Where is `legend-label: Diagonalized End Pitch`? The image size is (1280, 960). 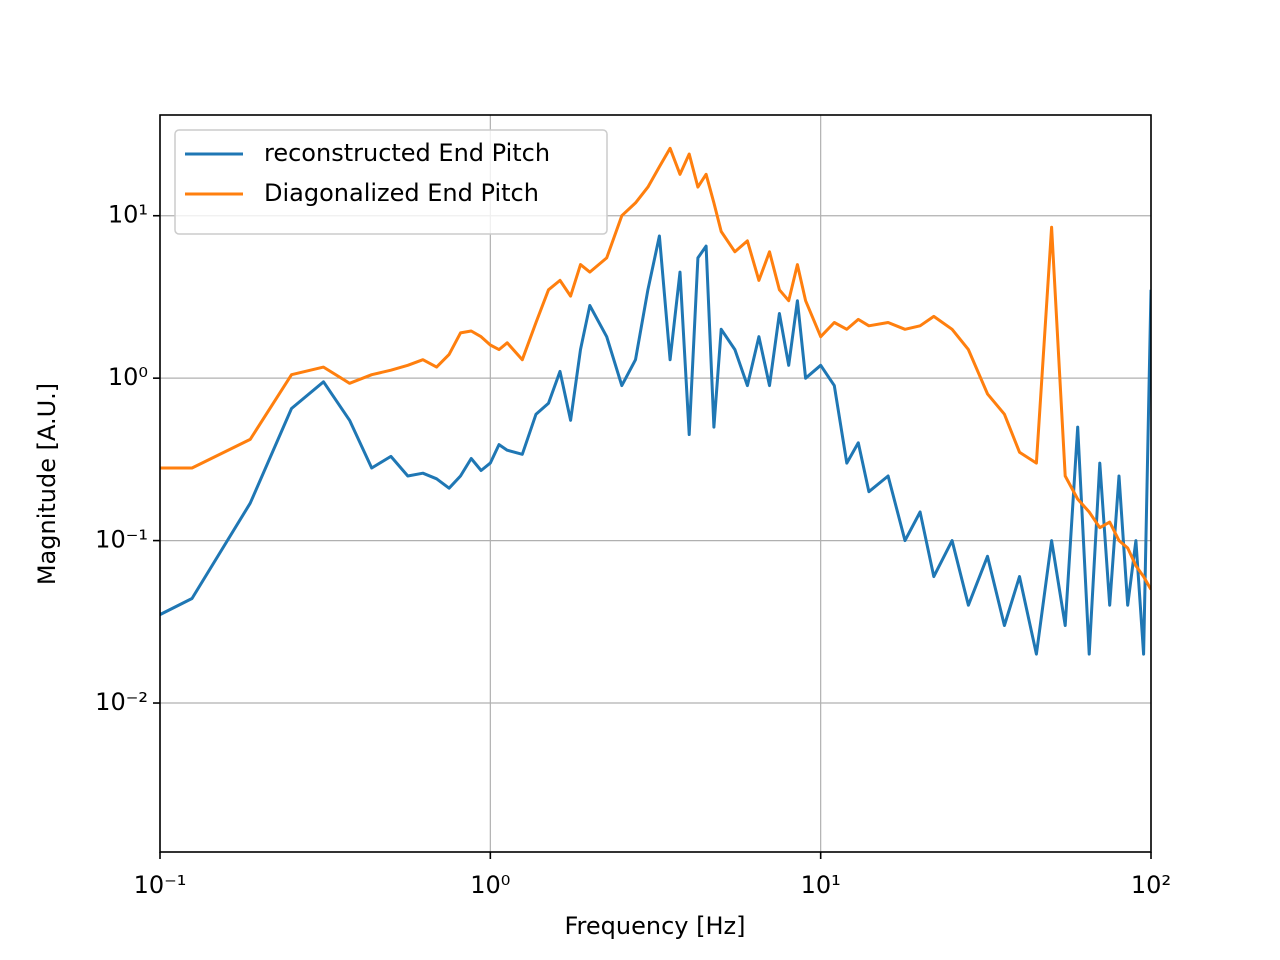 legend-label: Diagonalized End Pitch is located at coordinates (401, 193).